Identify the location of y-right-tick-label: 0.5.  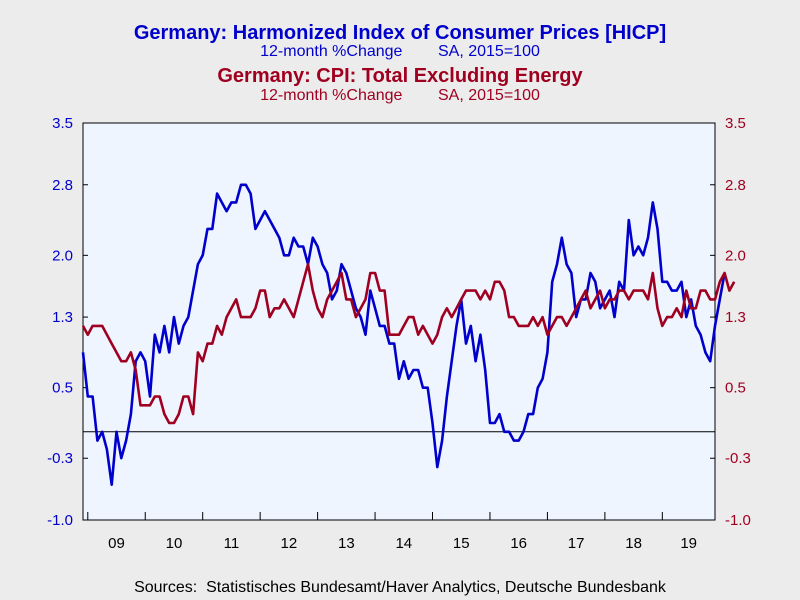
(735, 388).